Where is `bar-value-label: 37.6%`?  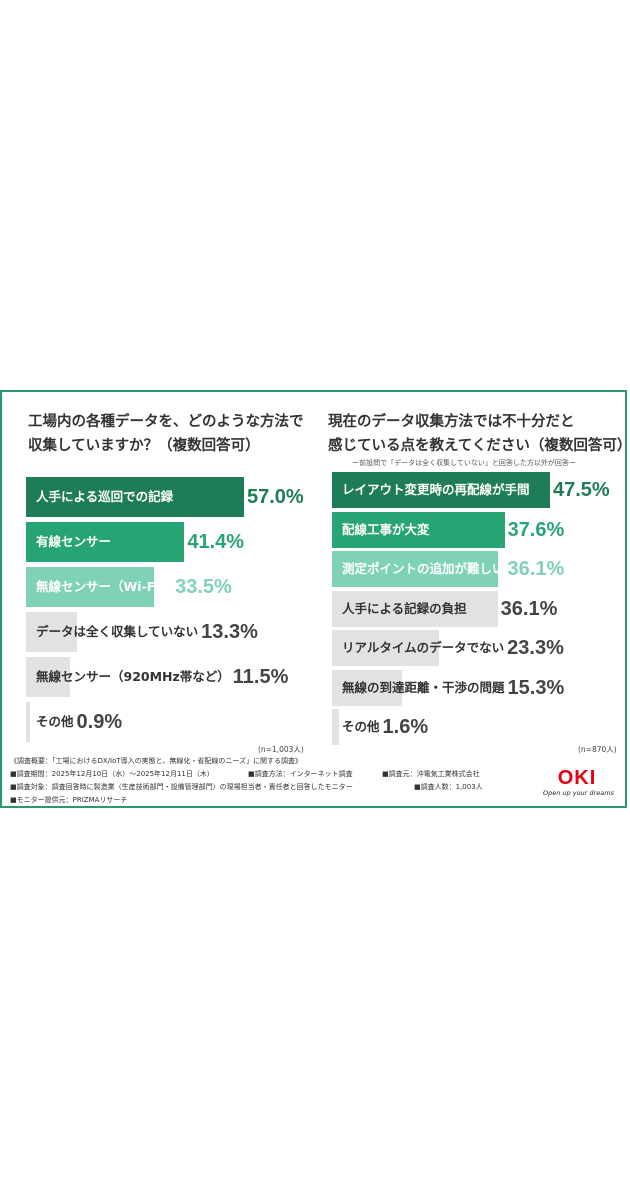
bar-value-label: 37.6% is located at coordinates (536, 529).